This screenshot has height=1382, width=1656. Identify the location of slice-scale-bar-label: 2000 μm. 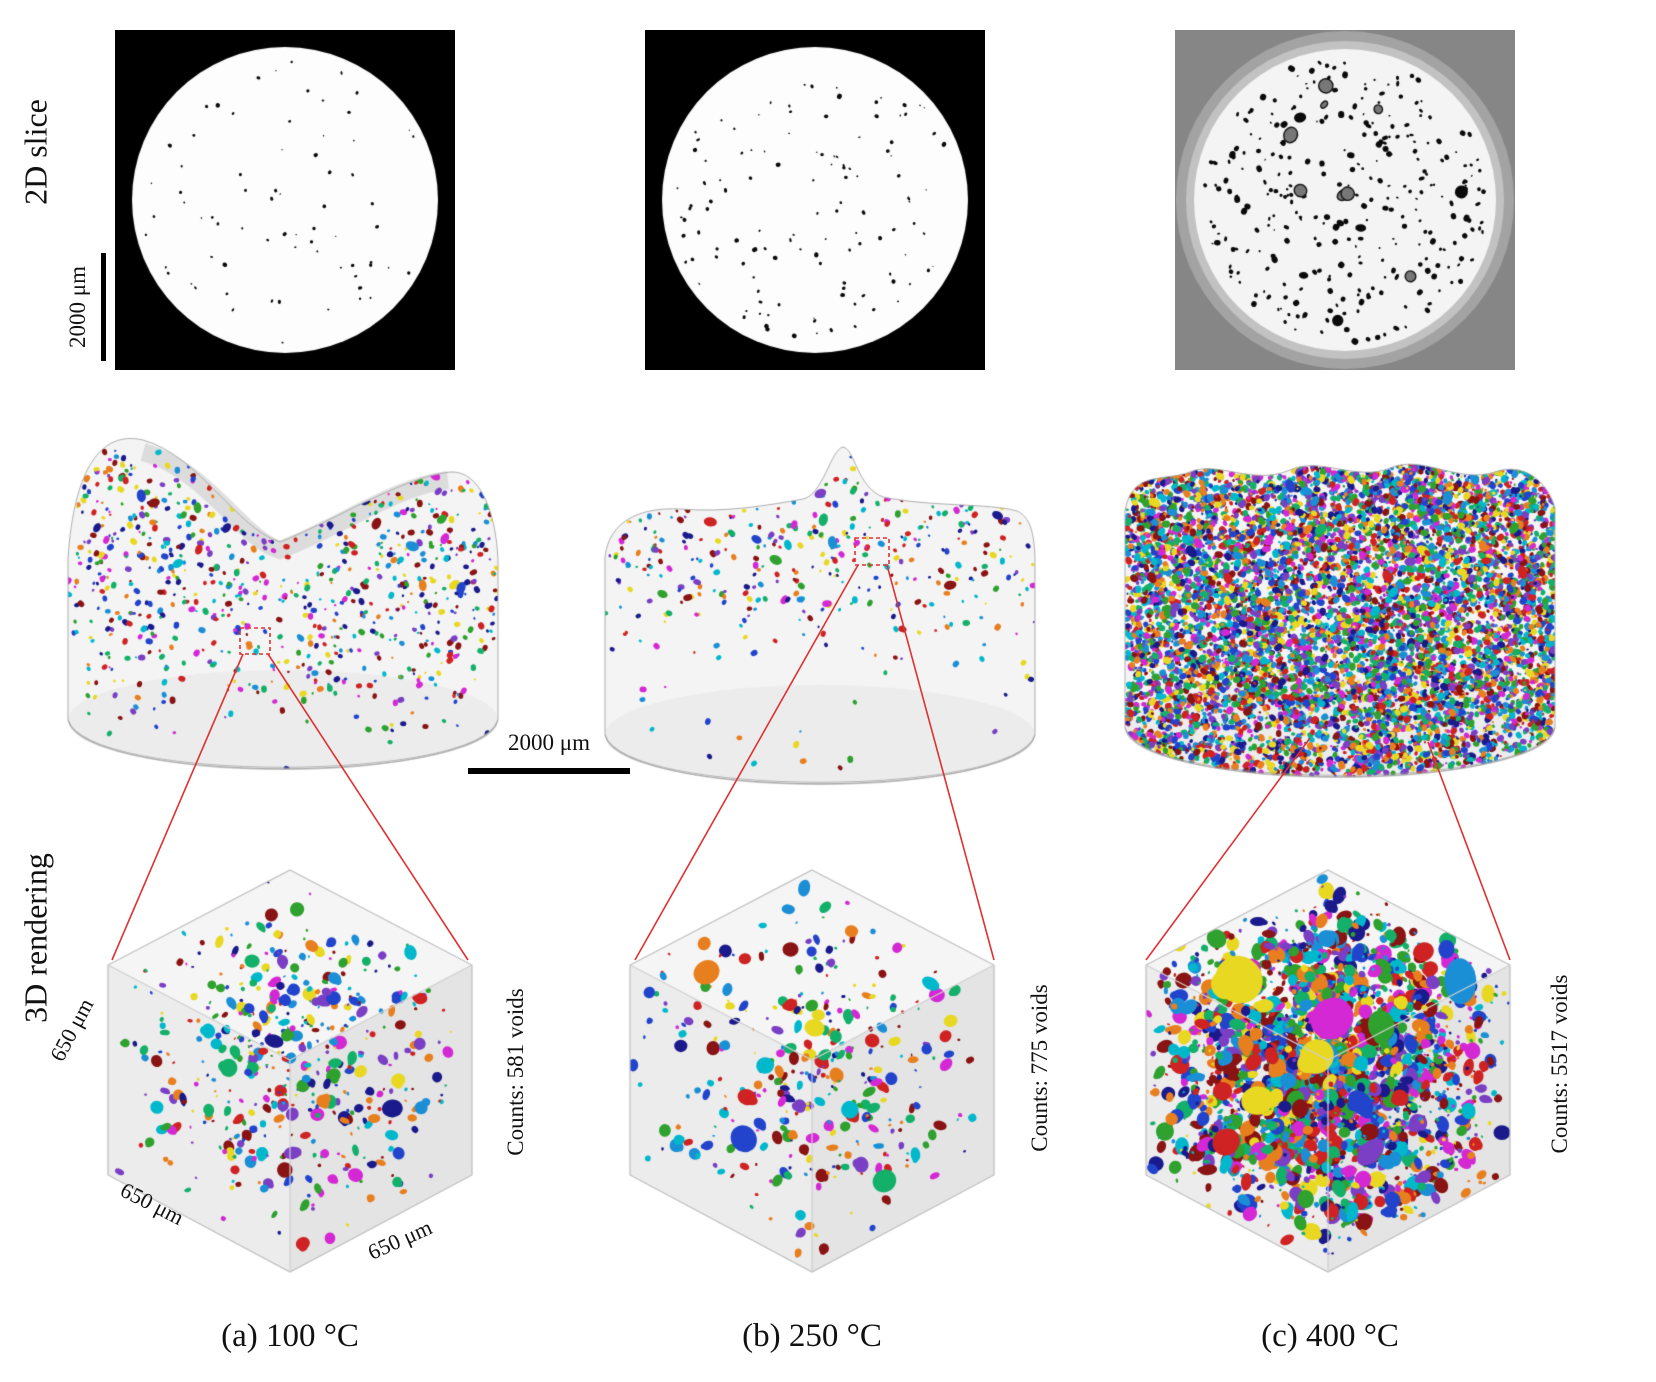
(77, 307).